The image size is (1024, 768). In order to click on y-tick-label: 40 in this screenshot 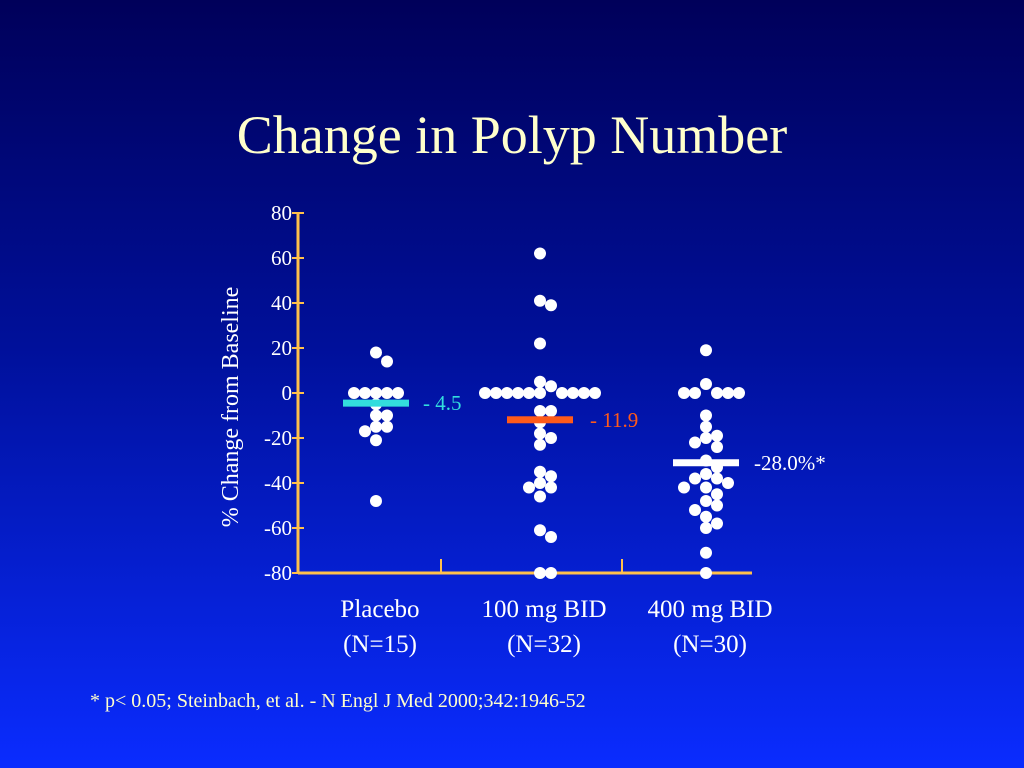, I will do `click(281, 303)`.